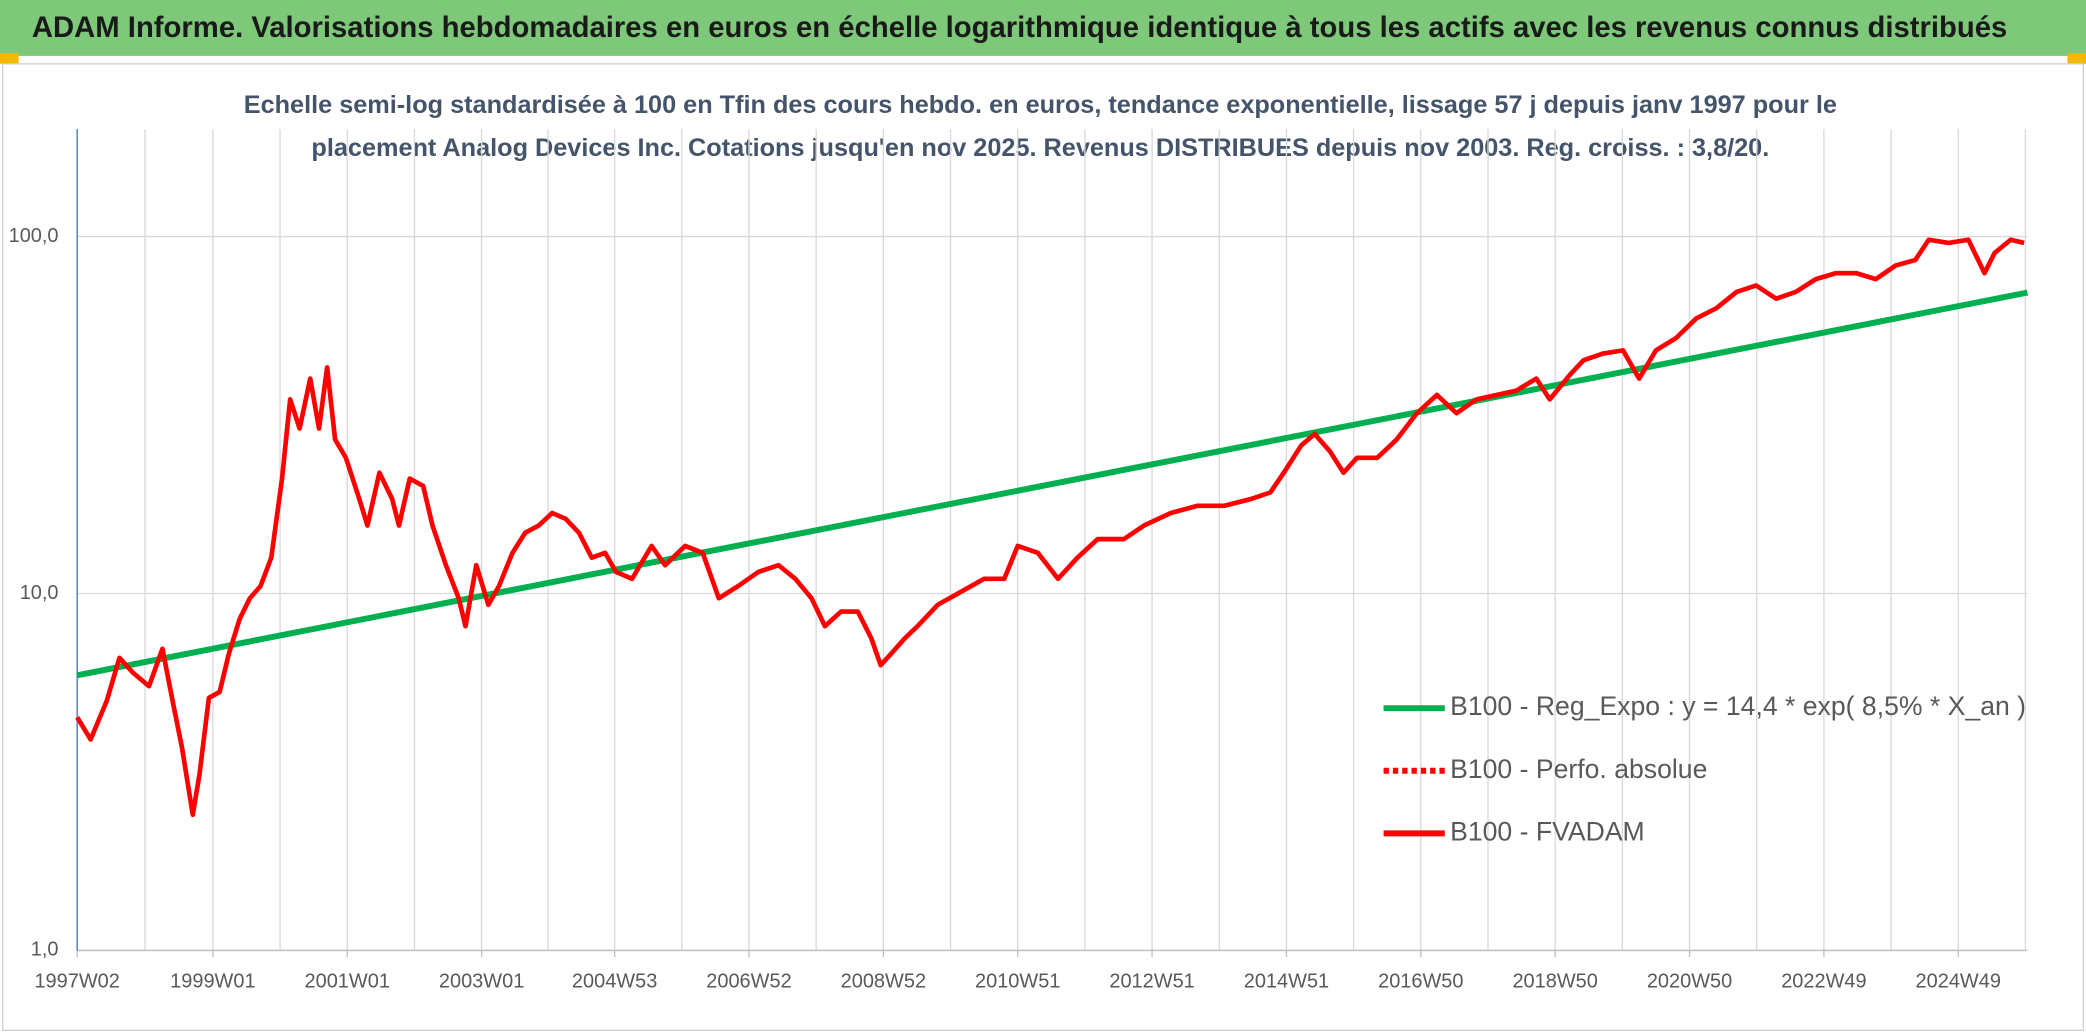  Describe the element at coordinates (1578, 769) in the screenshot. I see `legend-label: B100 - Perfo. absolue` at that location.